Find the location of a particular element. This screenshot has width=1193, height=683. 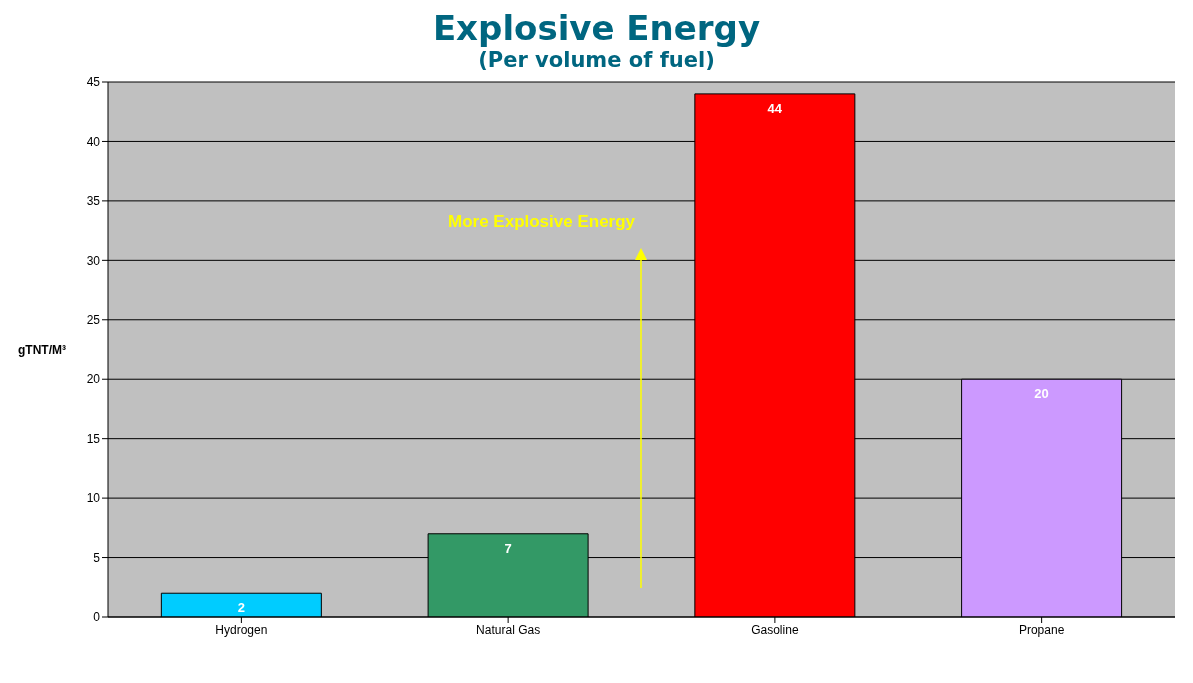

y-tick-label: 5 is located at coordinates (97, 557).